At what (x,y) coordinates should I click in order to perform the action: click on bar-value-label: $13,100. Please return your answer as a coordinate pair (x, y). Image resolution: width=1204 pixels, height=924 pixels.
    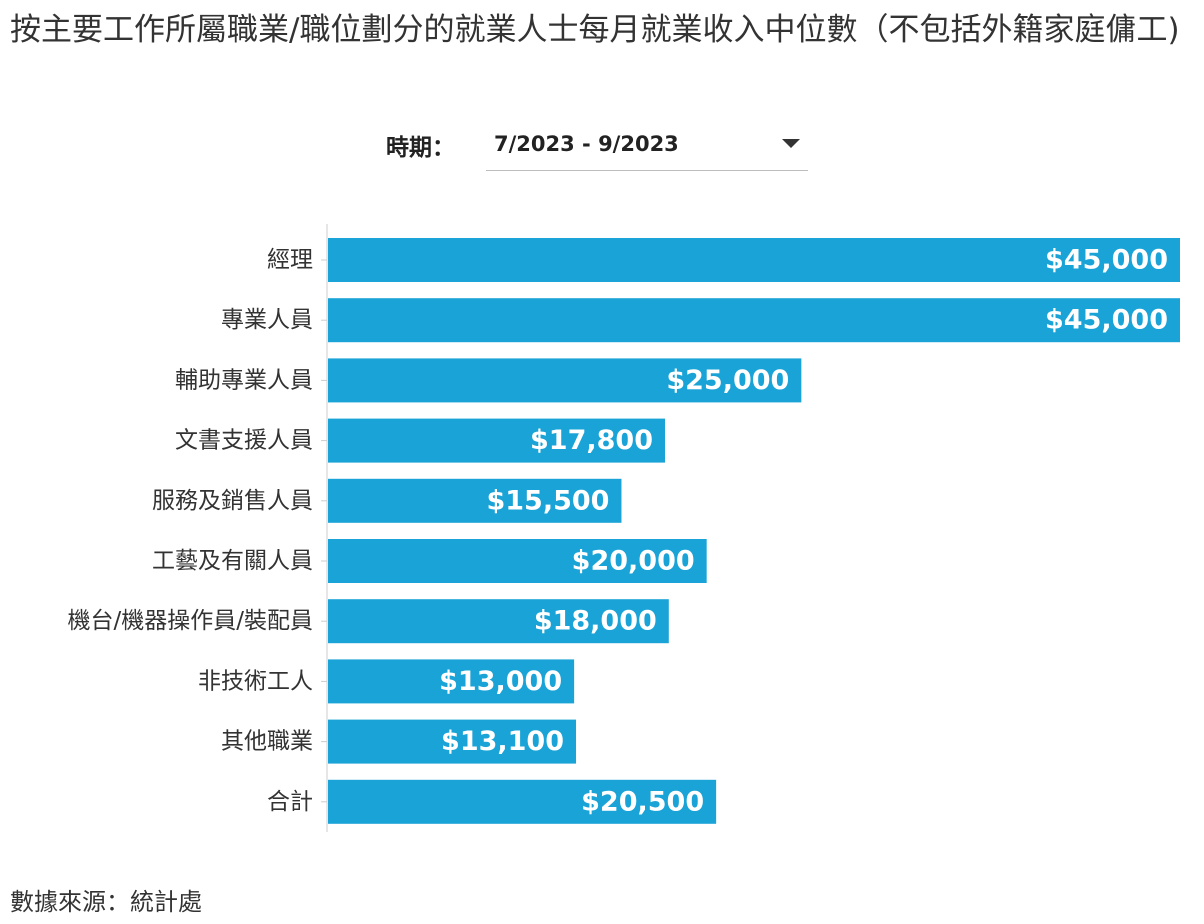
    Looking at the image, I should click on (502, 741).